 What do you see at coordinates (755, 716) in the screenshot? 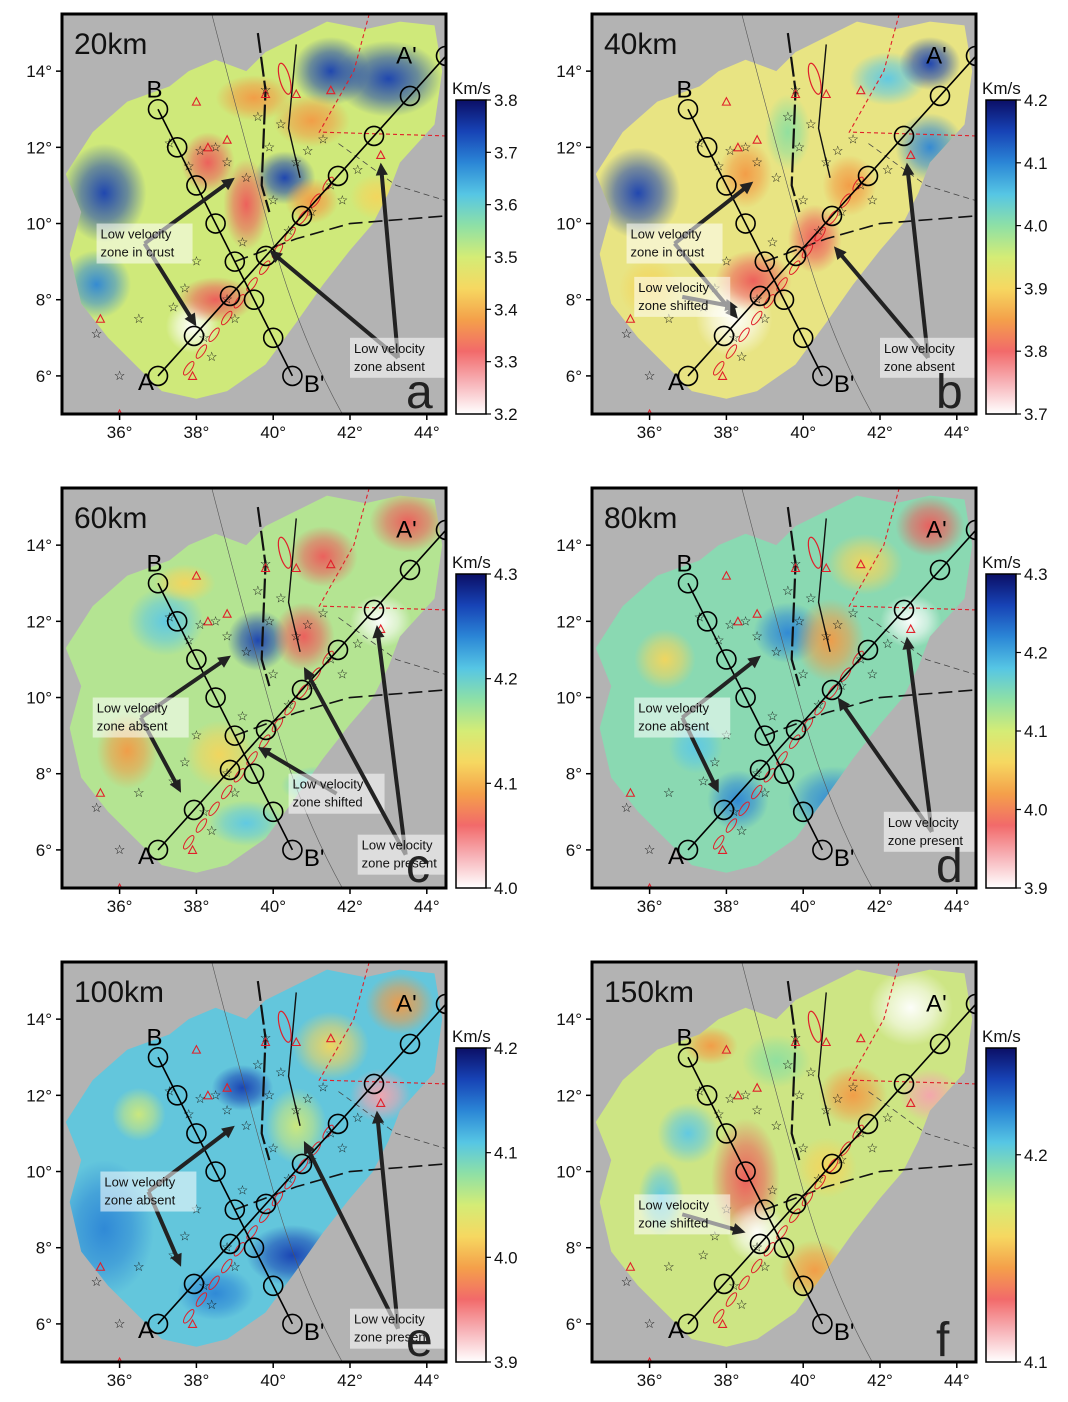
I see `profile-line-bb` at bounding box center [755, 716].